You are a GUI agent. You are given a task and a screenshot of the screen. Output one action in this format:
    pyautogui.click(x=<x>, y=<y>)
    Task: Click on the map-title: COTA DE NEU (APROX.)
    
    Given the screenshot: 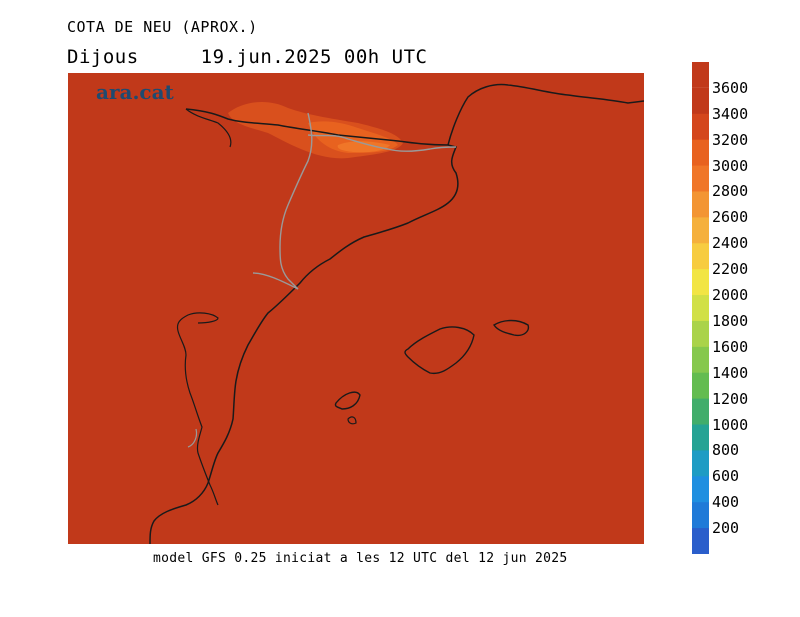 What is the action you would take?
    pyautogui.click(x=162, y=27)
    